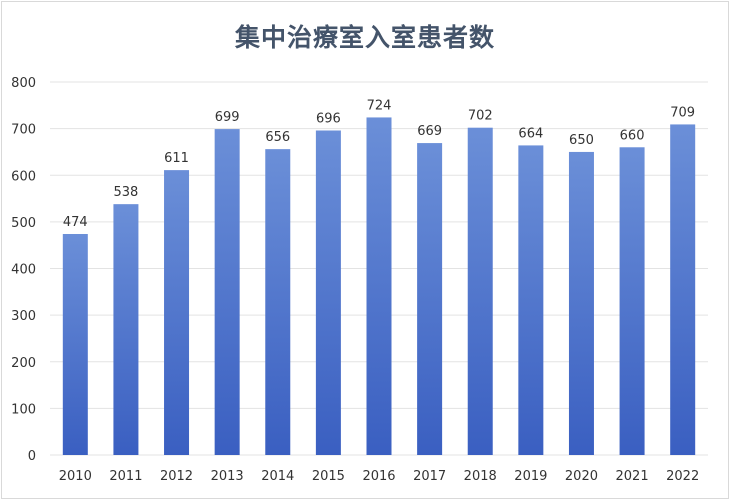  Describe the element at coordinates (480, 476) in the screenshot. I see `x-tick-label: 2018` at that location.